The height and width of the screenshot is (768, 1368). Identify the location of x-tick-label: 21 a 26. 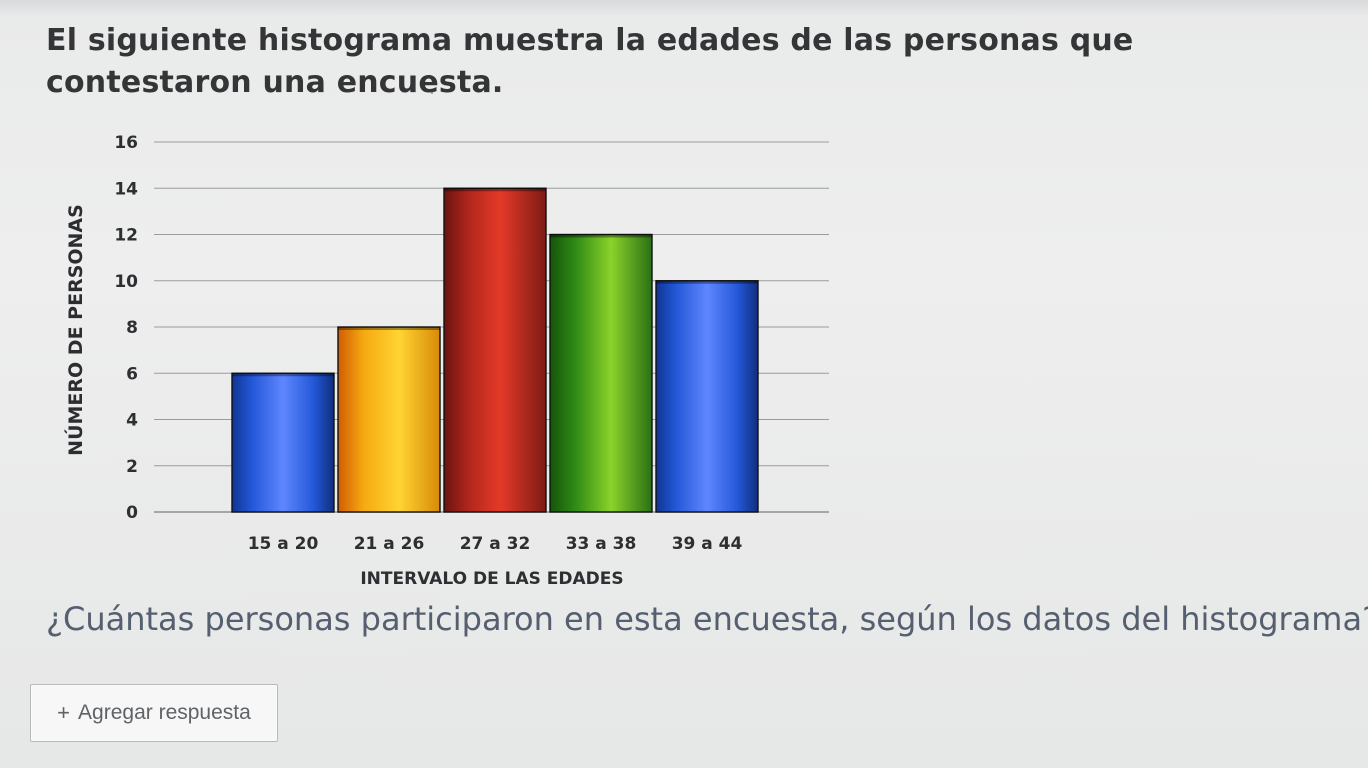
(389, 544).